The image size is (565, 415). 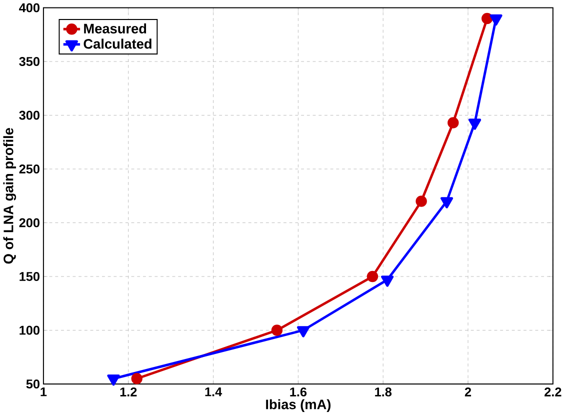 I want to click on x-tick-label: 1.8, so click(x=383, y=391).